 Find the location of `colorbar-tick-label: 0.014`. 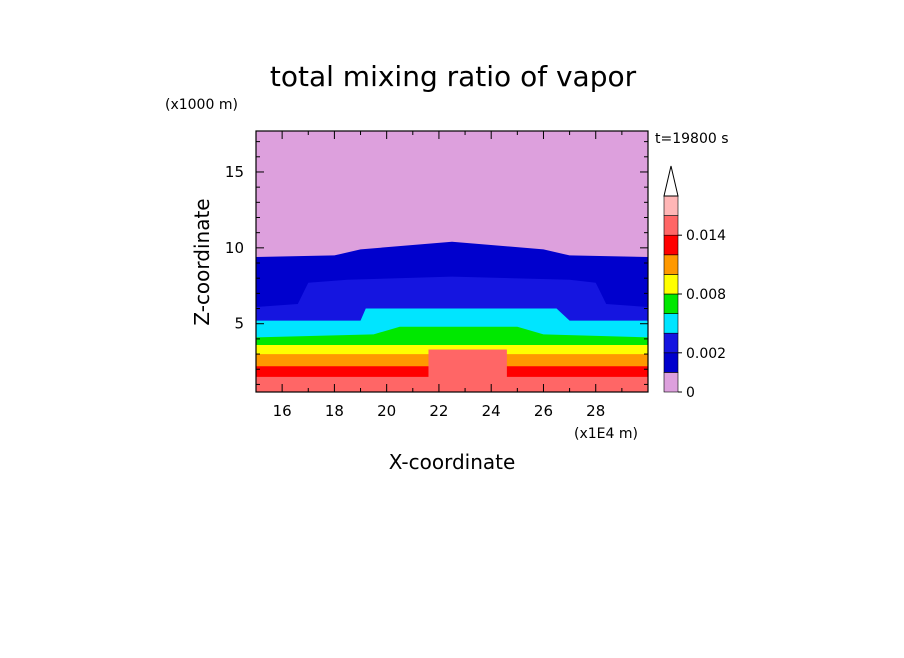

colorbar-tick-label: 0.014 is located at coordinates (706, 236).